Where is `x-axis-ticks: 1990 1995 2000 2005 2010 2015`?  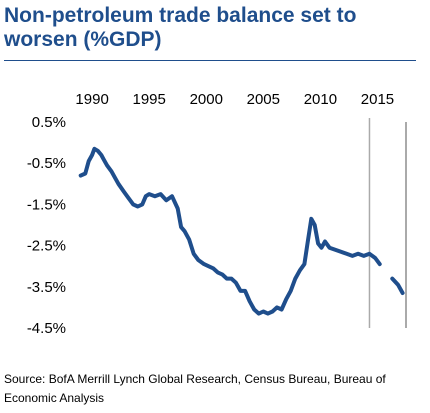 x-axis-ticks: 1990 1995 2000 2005 2010 2015 is located at coordinates (234, 99).